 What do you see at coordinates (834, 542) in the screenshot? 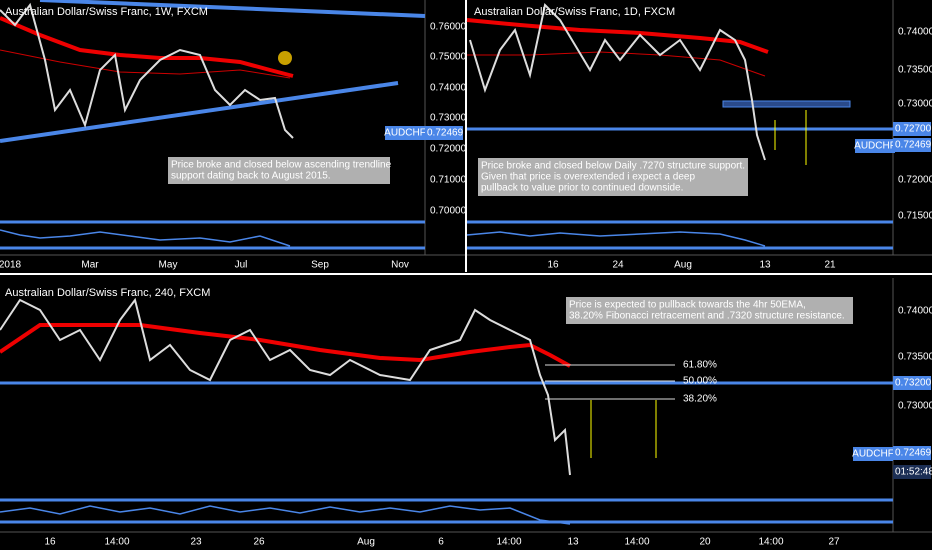
I see `time-label: 27` at bounding box center [834, 542].